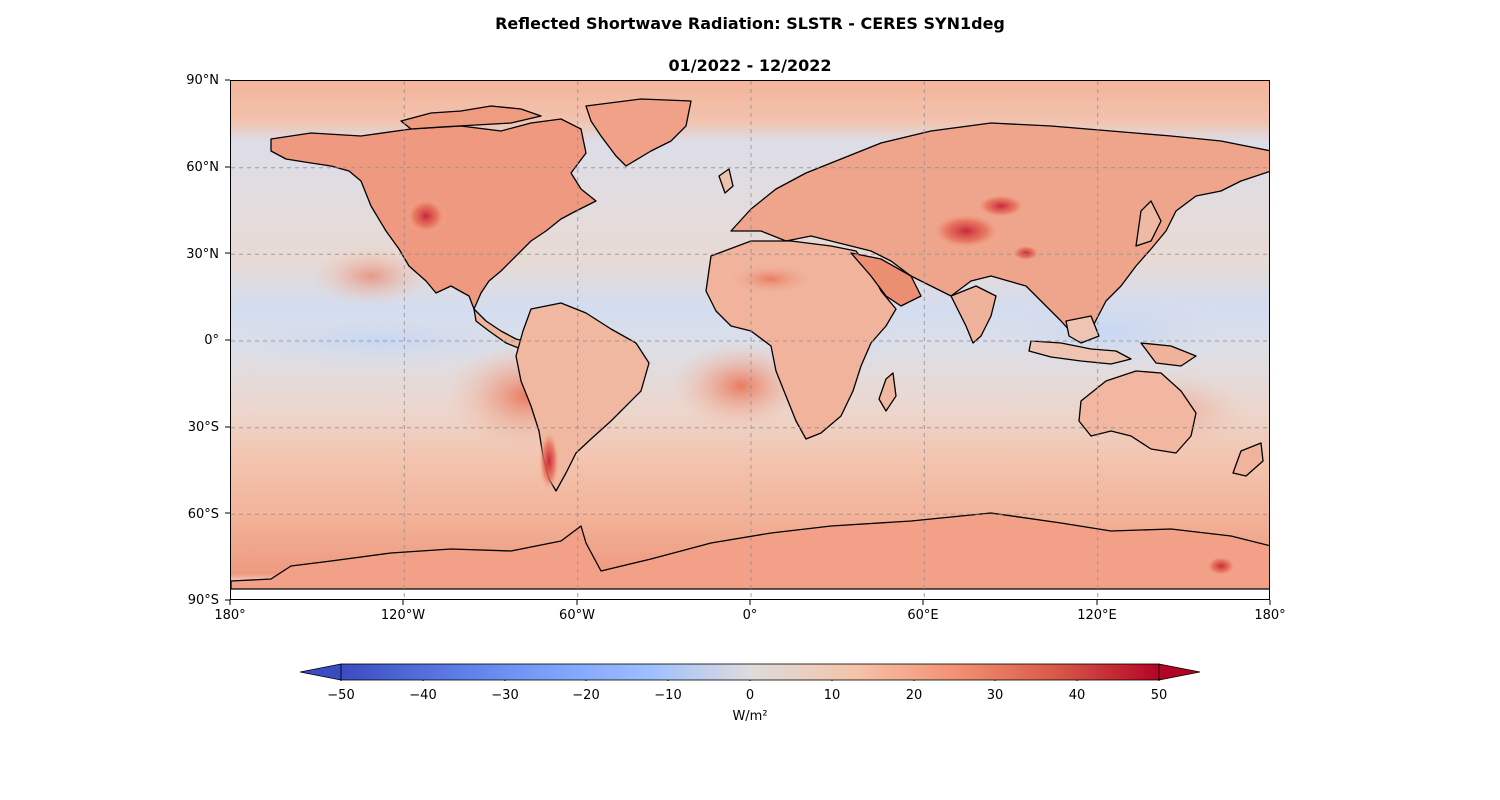 This screenshot has height=800, width=1500. I want to click on lon-tick-label: 0°, so click(750, 615).